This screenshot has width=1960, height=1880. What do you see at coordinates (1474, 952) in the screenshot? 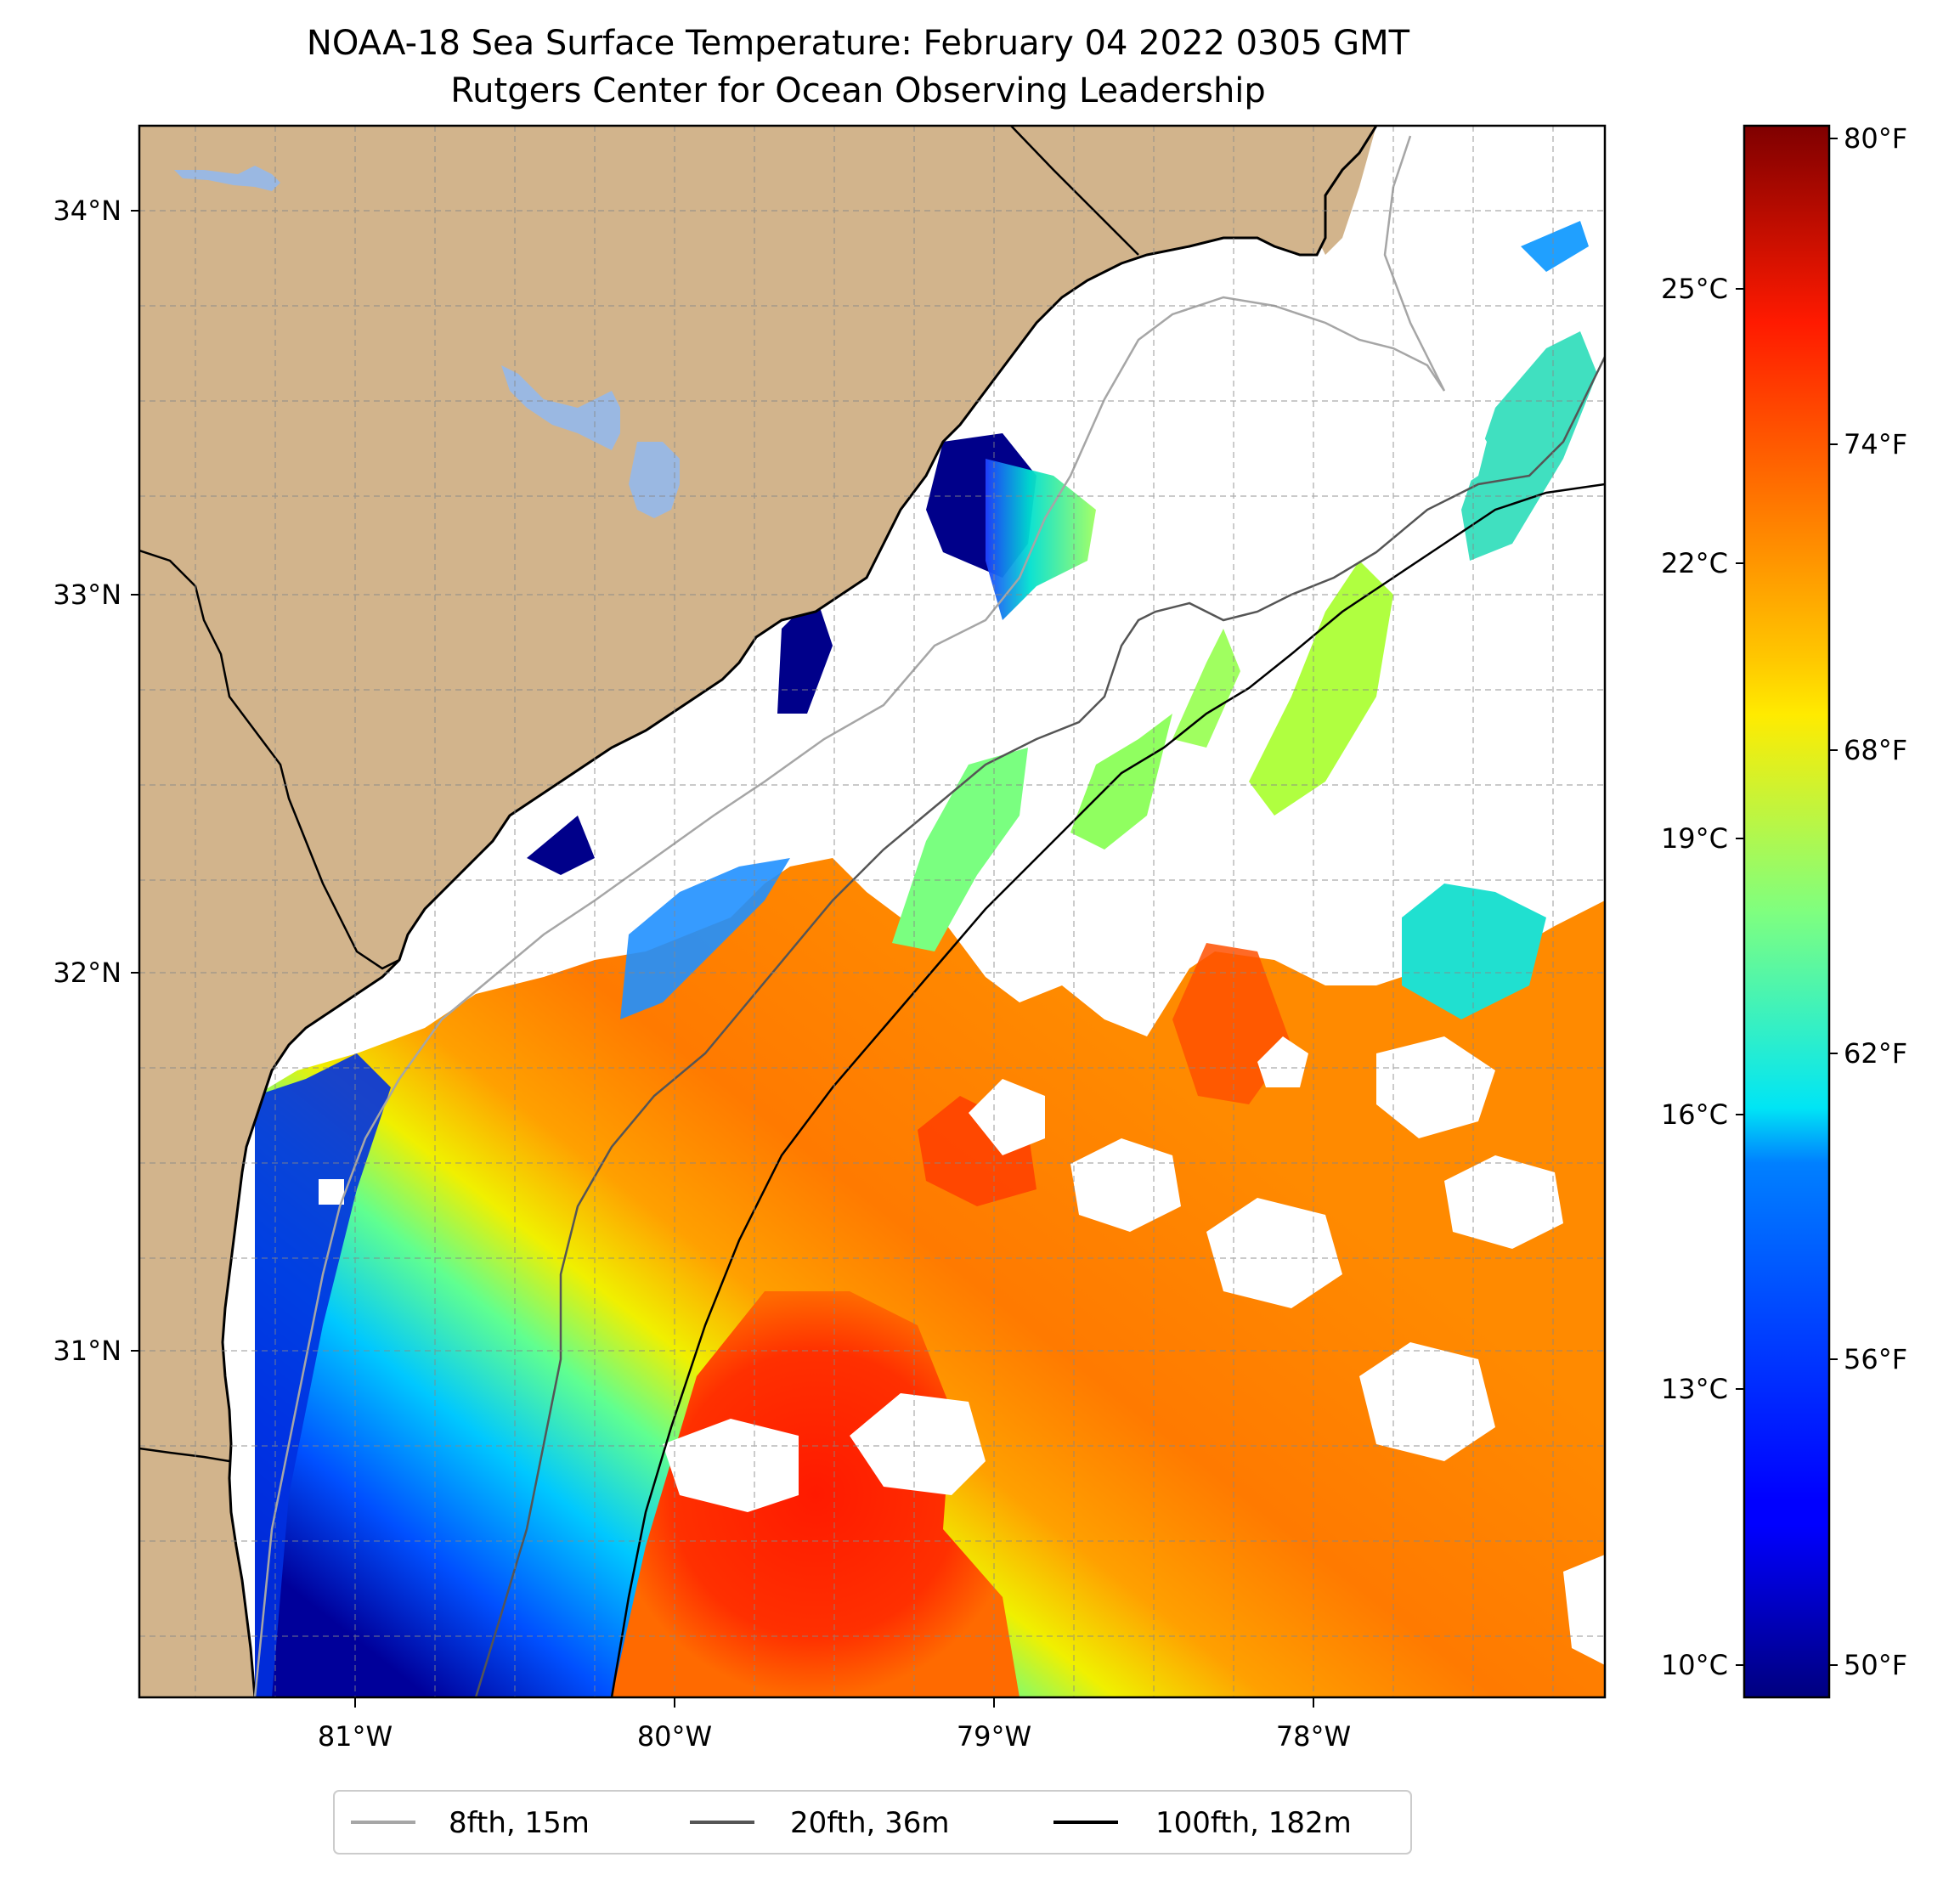
I see `sst-teal-streak-mid` at bounding box center [1474, 952].